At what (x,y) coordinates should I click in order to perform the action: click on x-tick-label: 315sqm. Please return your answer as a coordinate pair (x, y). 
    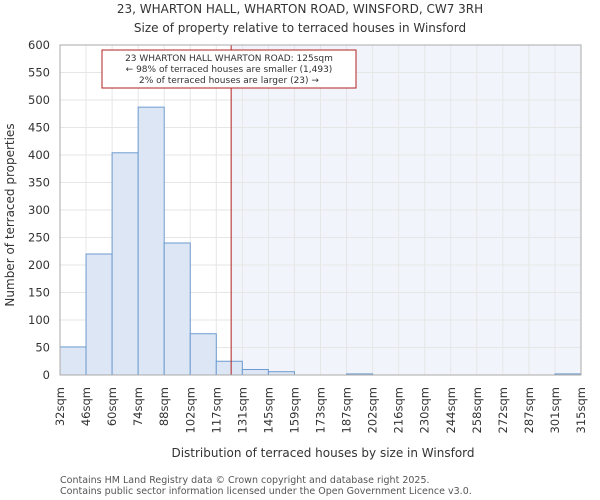
    Looking at the image, I should click on (581, 410).